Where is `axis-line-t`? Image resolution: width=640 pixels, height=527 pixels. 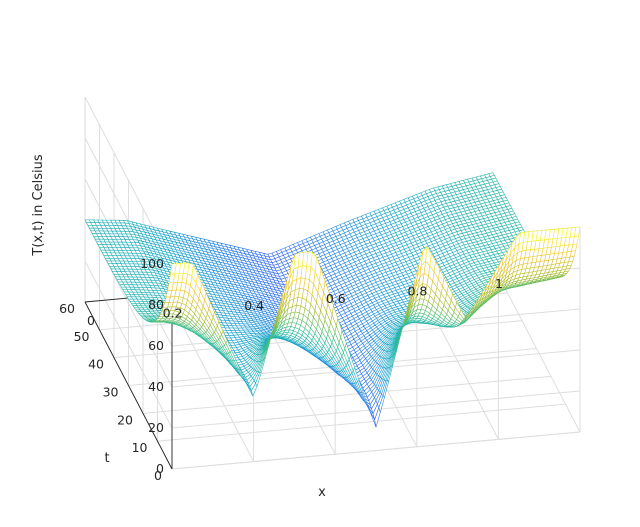
axis-line-t is located at coordinates (128, 385).